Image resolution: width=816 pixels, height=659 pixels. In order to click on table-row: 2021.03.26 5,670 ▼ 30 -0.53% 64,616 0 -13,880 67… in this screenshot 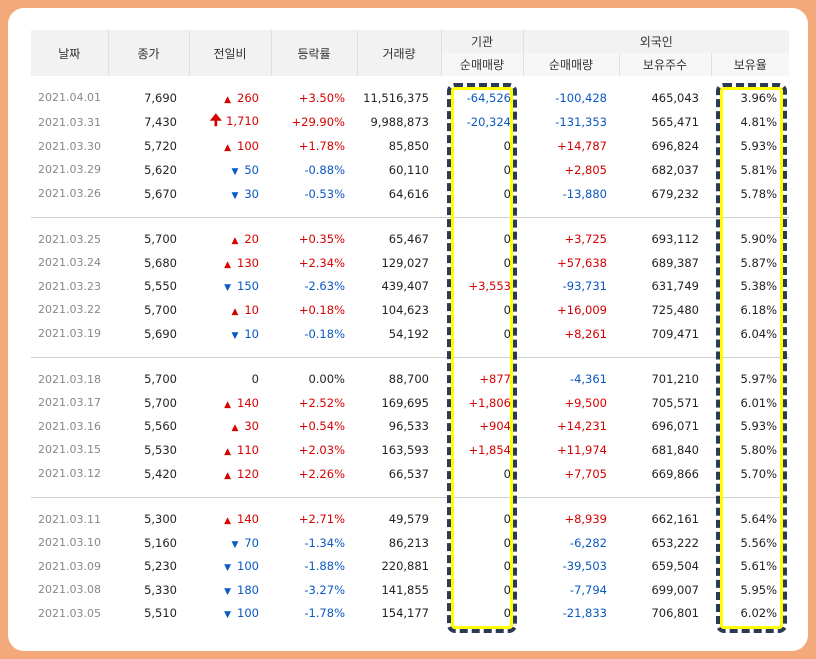, I will do `click(410, 194)`.